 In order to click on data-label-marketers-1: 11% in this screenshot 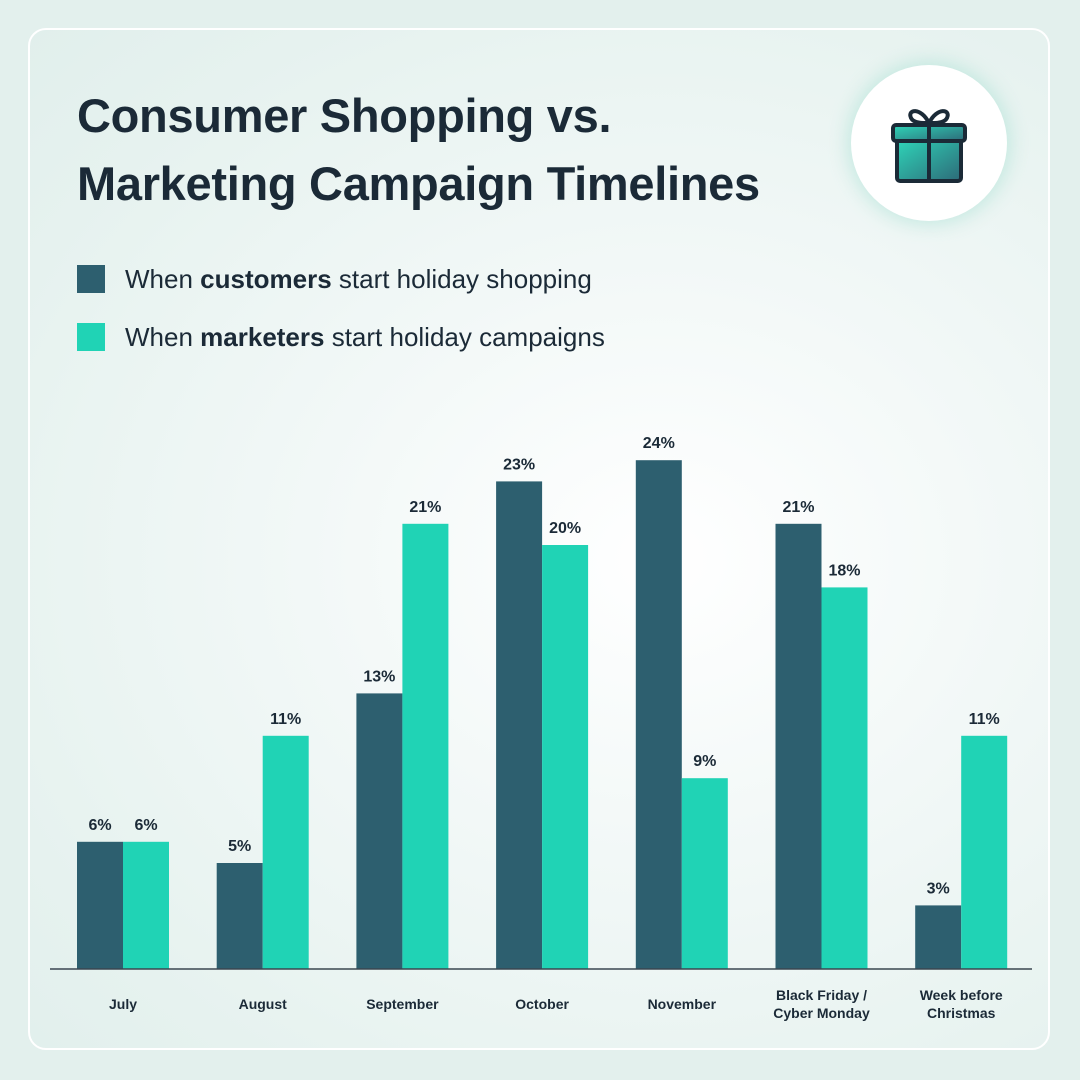, I will do `click(285, 719)`.